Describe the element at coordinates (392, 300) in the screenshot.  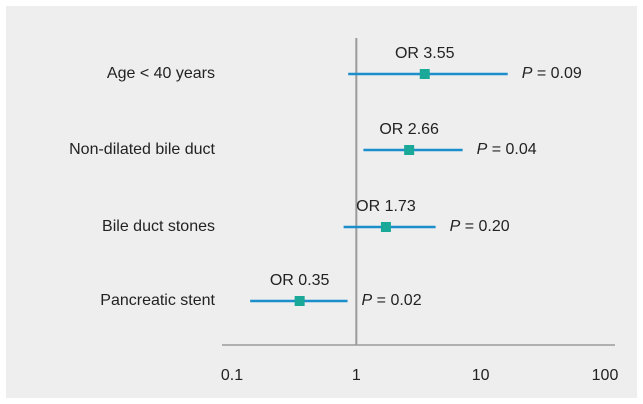
I see `p-value-label: P = 0.02` at that location.